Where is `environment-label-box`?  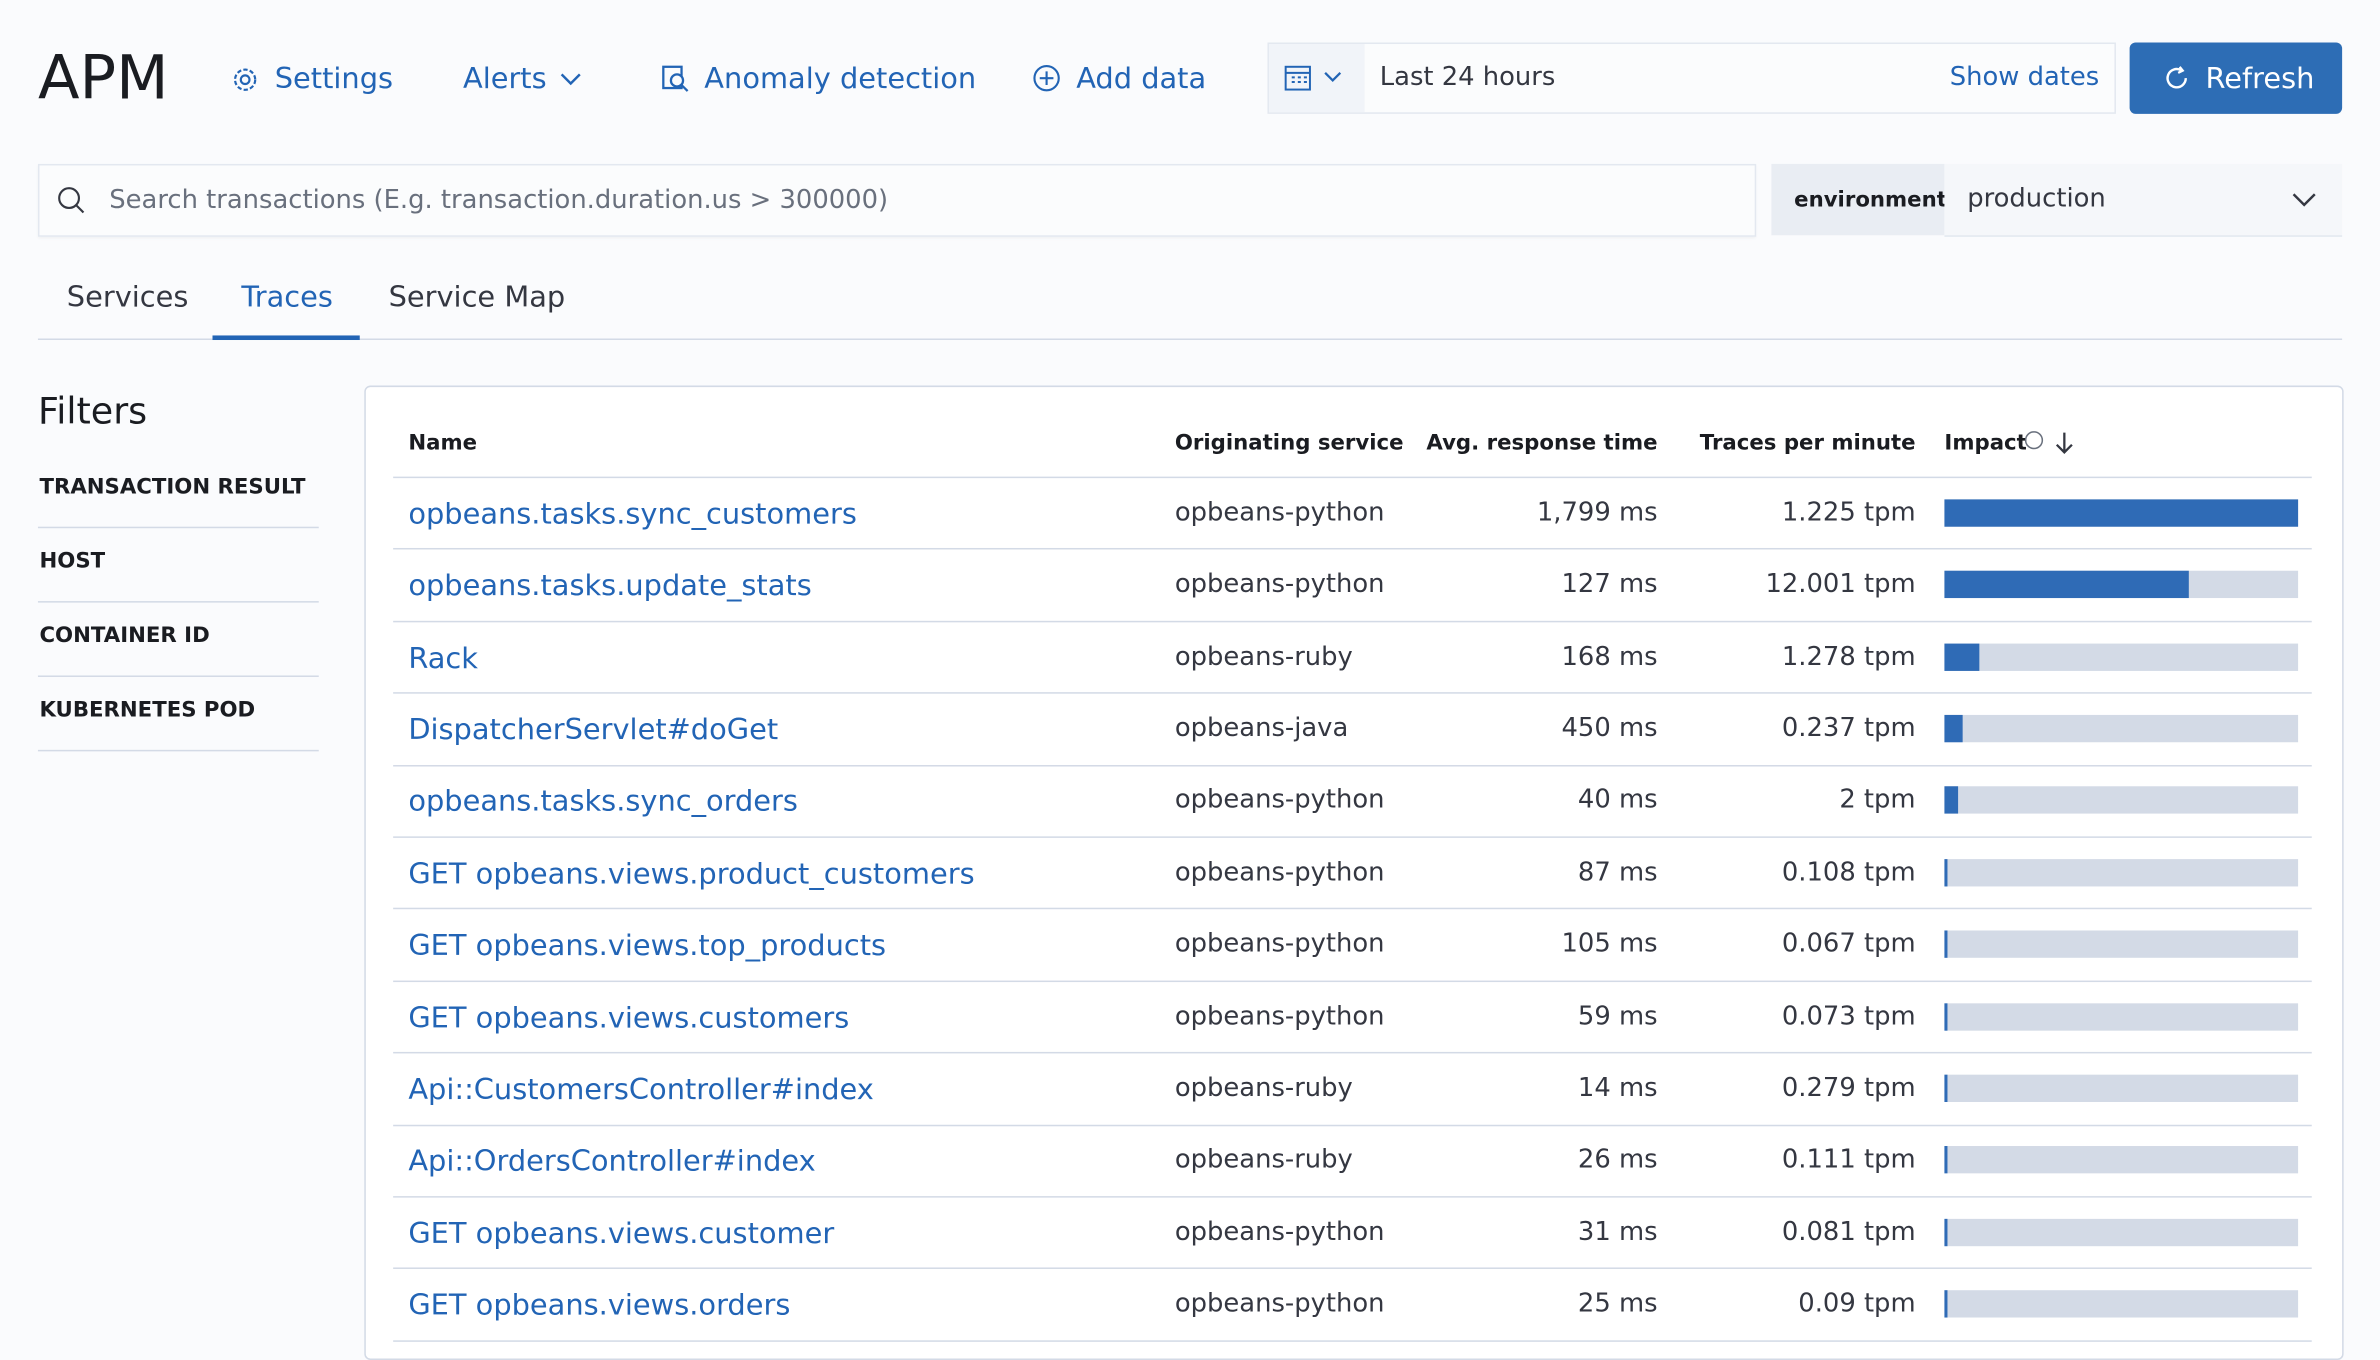 environment-label-box is located at coordinates (1858, 199).